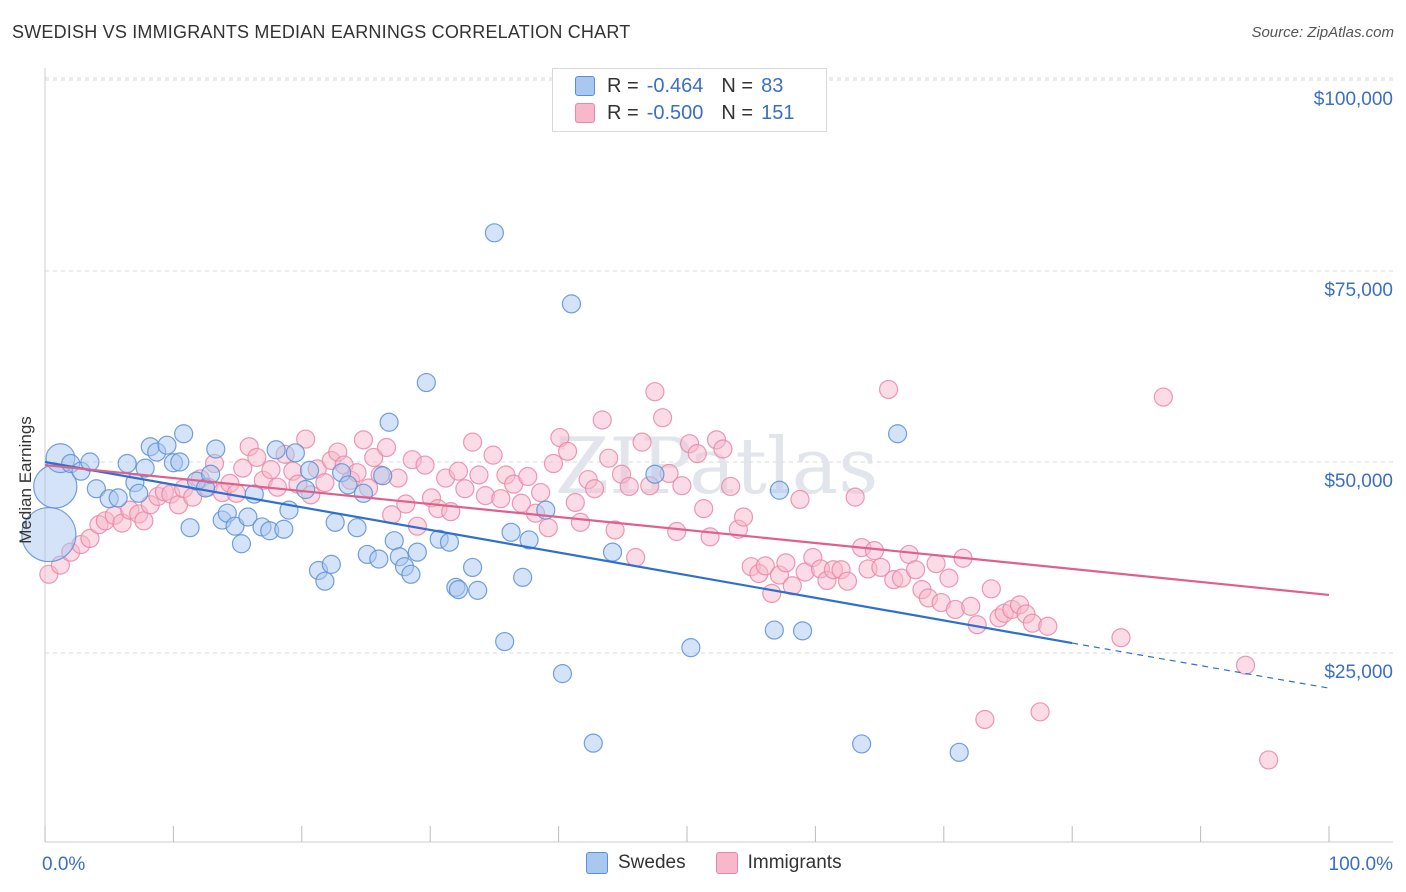  I want to click on swedes-r-value: -0.464, so click(675, 85).